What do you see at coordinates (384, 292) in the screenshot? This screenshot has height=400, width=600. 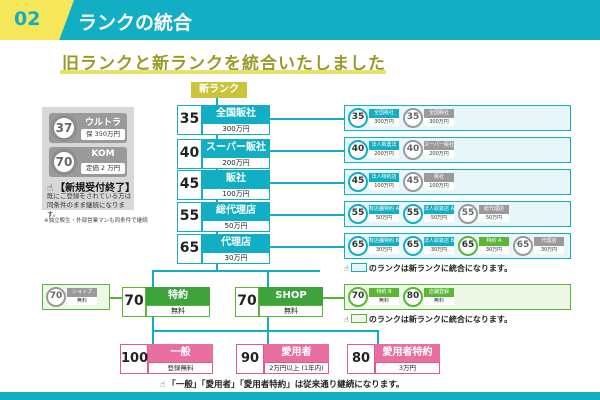 I see `rank-name: 特約 B` at bounding box center [384, 292].